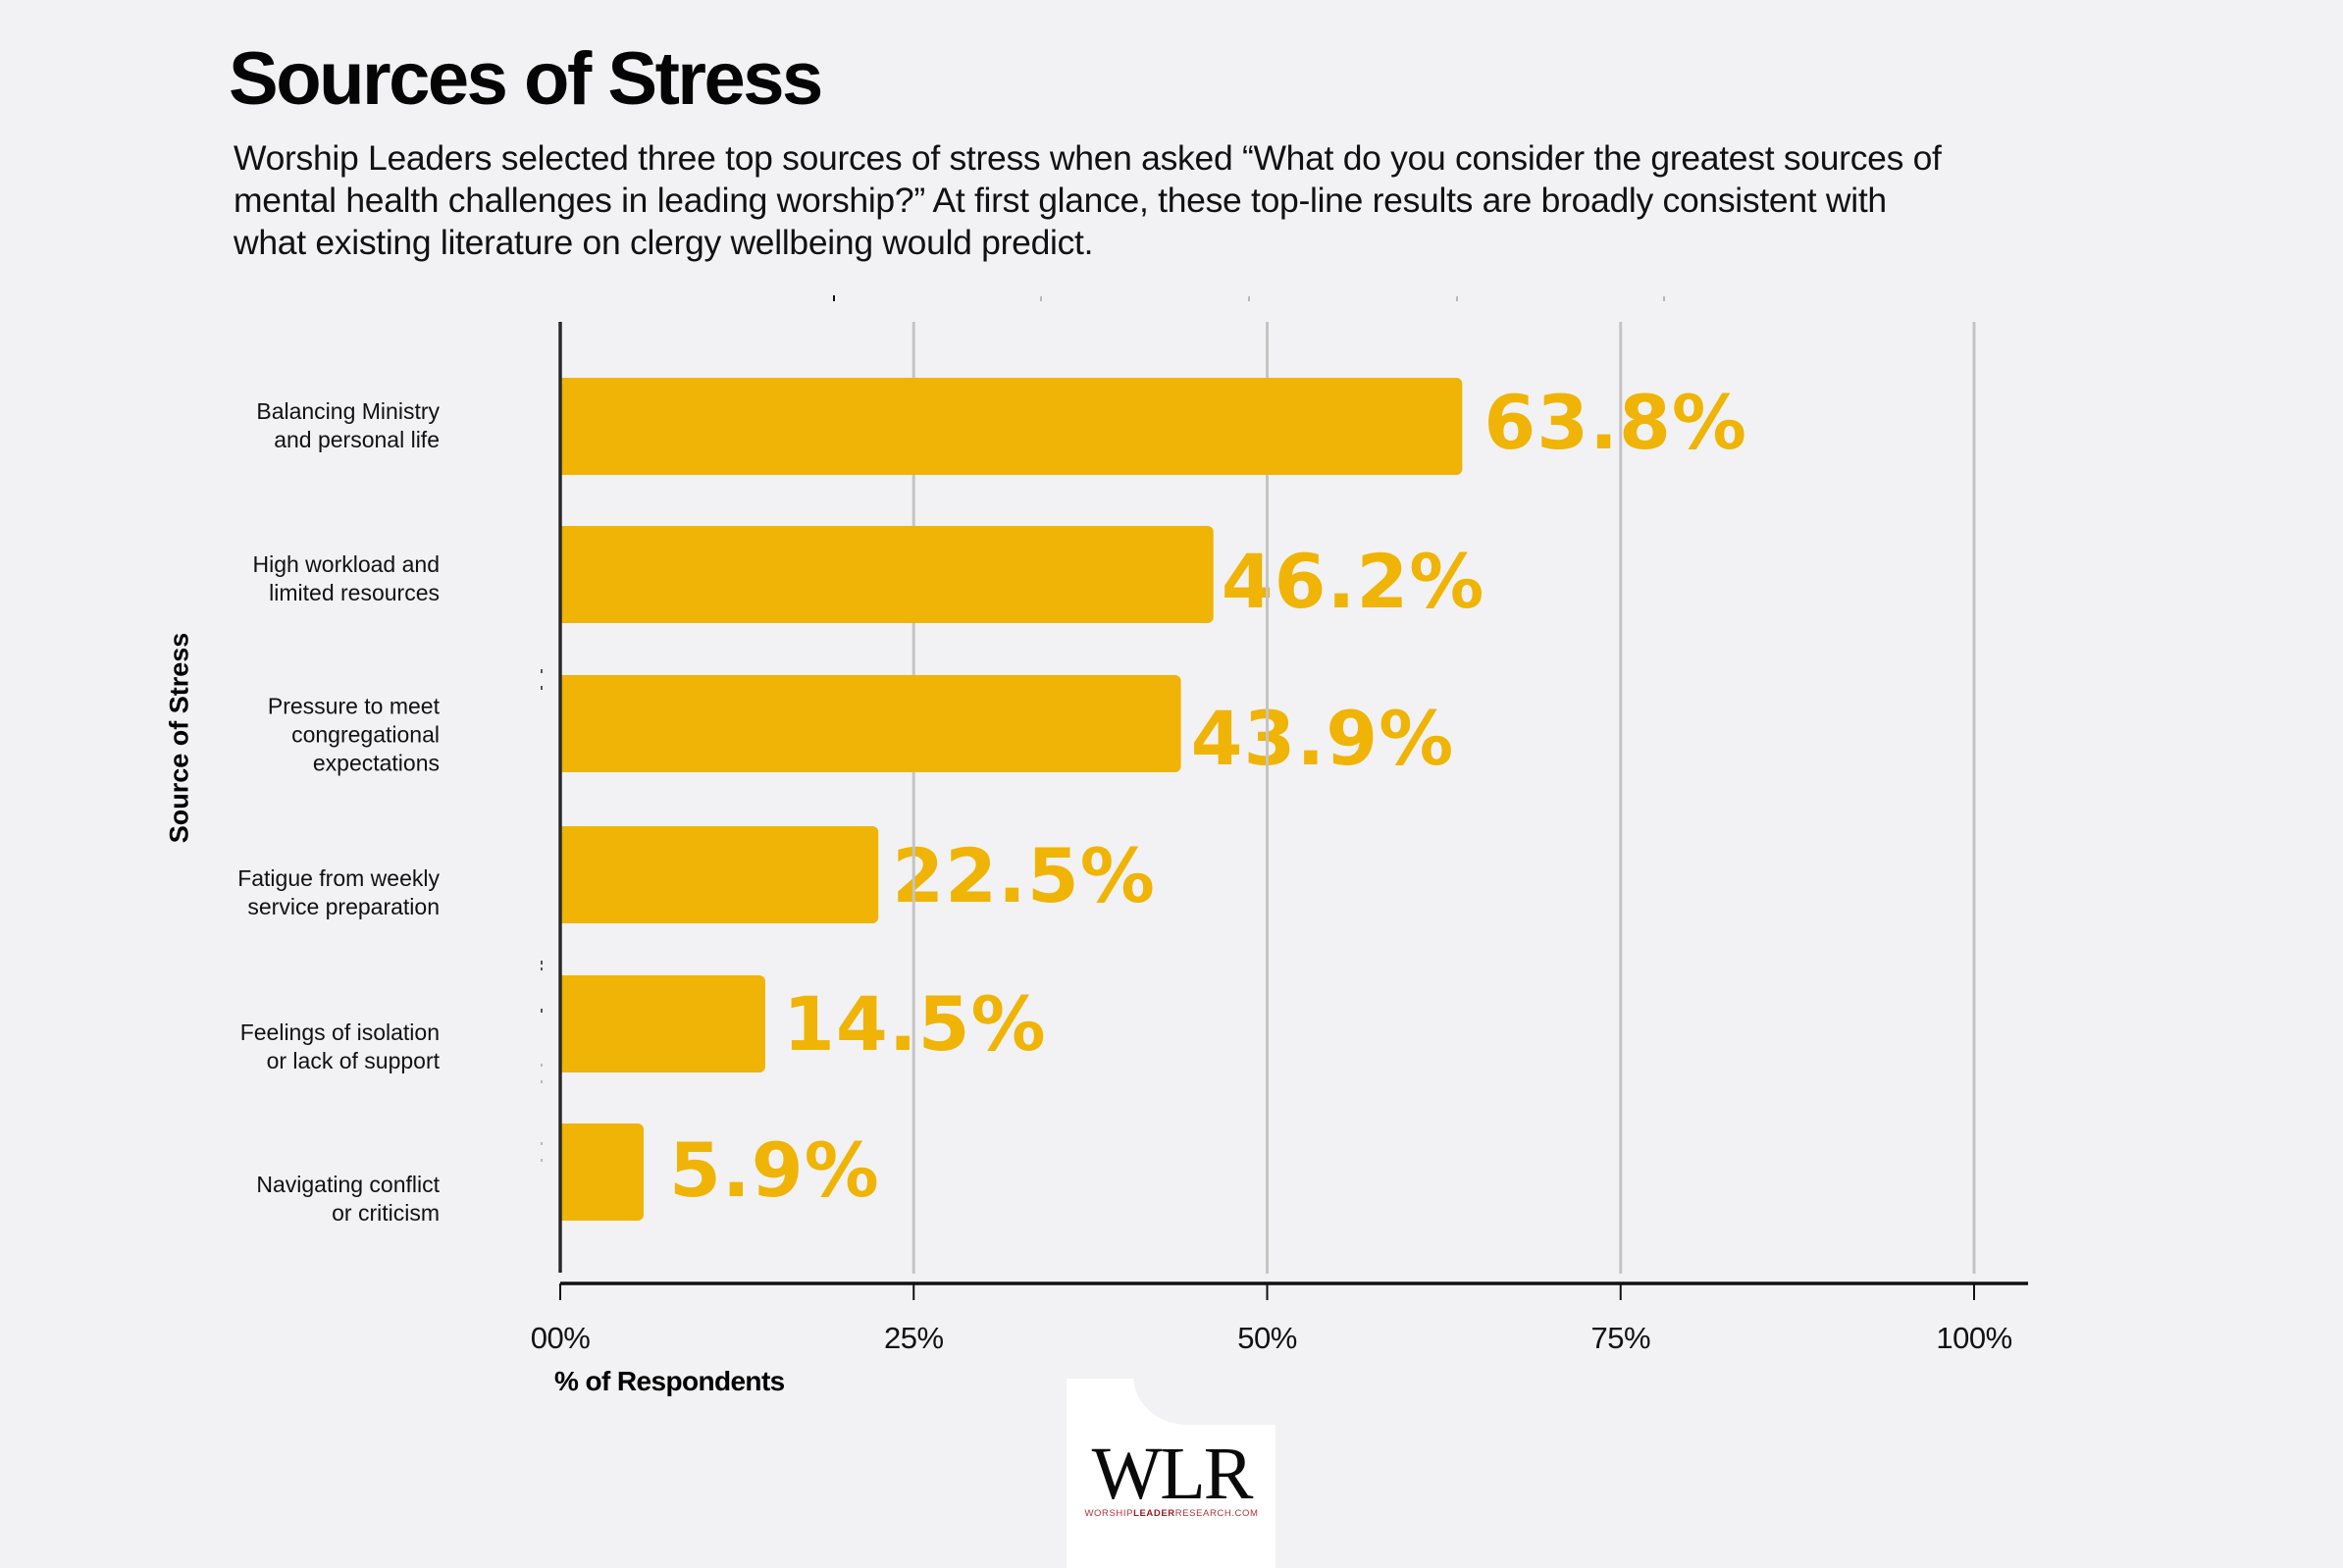 The height and width of the screenshot is (1568, 2343). I want to click on category-label: Navigating conflict or criticism, so click(312, 1199).